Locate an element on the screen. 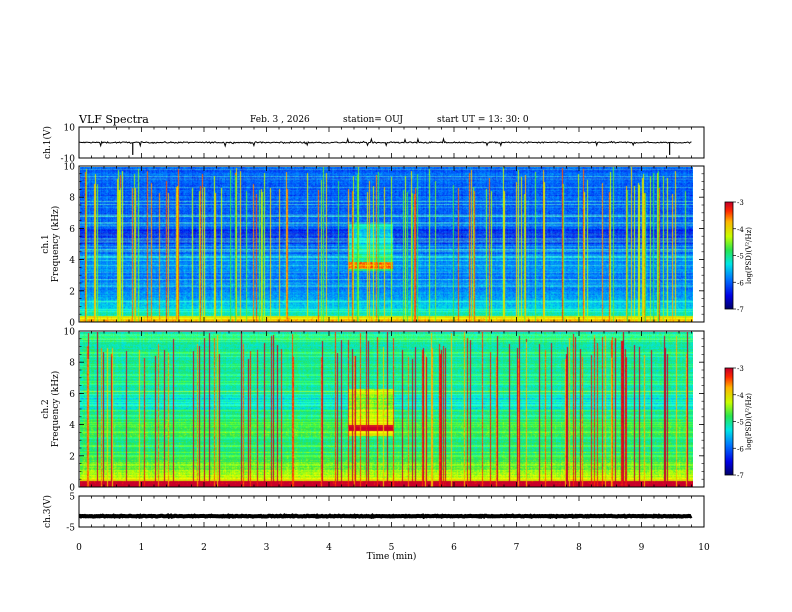  ch1-spectrogram-colorbar-label: -4 is located at coordinates (740, 230).